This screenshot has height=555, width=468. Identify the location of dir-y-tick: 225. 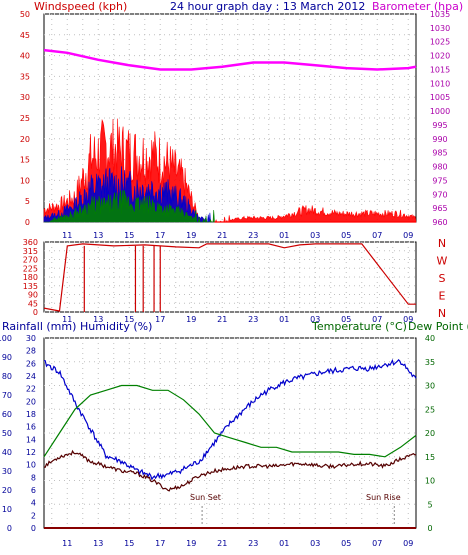
(30, 268).